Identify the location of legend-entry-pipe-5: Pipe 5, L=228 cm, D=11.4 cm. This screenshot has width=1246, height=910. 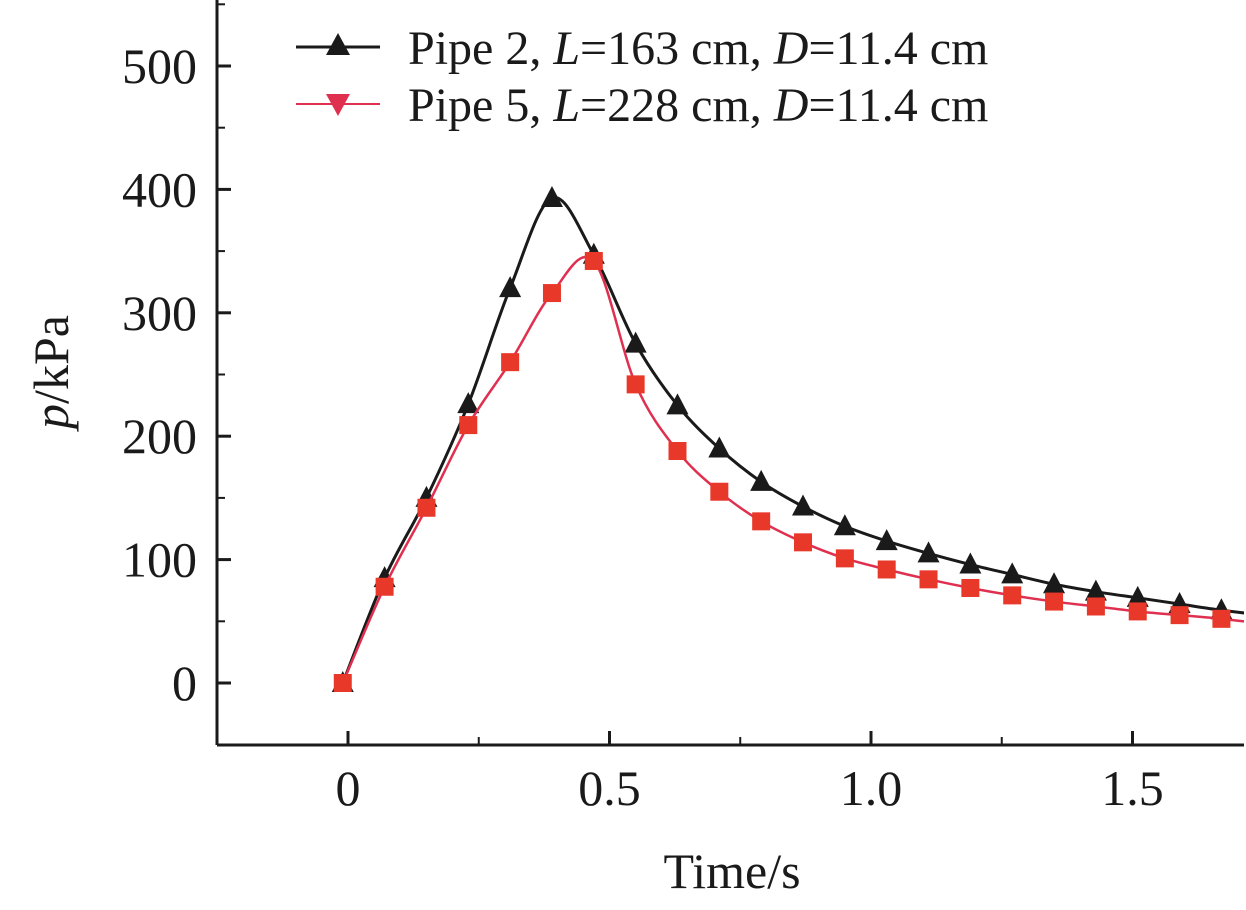
(642, 105).